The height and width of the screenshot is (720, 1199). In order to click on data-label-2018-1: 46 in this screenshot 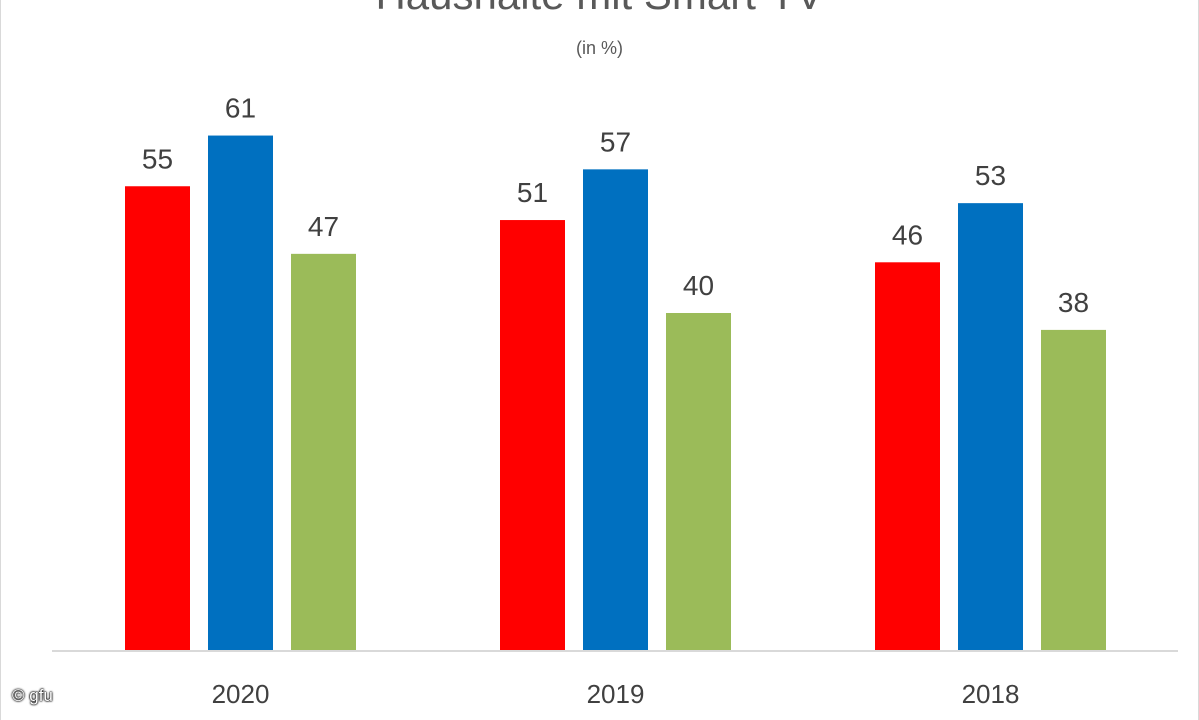, I will do `click(907, 234)`.